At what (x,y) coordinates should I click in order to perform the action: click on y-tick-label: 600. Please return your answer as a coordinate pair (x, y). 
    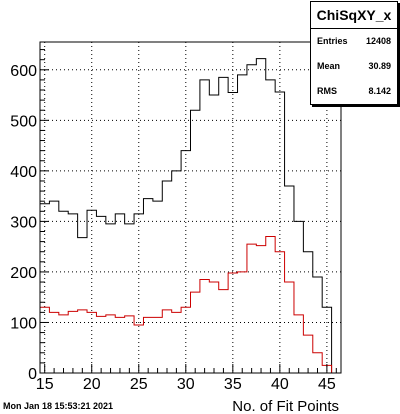
    Looking at the image, I should click on (23, 71).